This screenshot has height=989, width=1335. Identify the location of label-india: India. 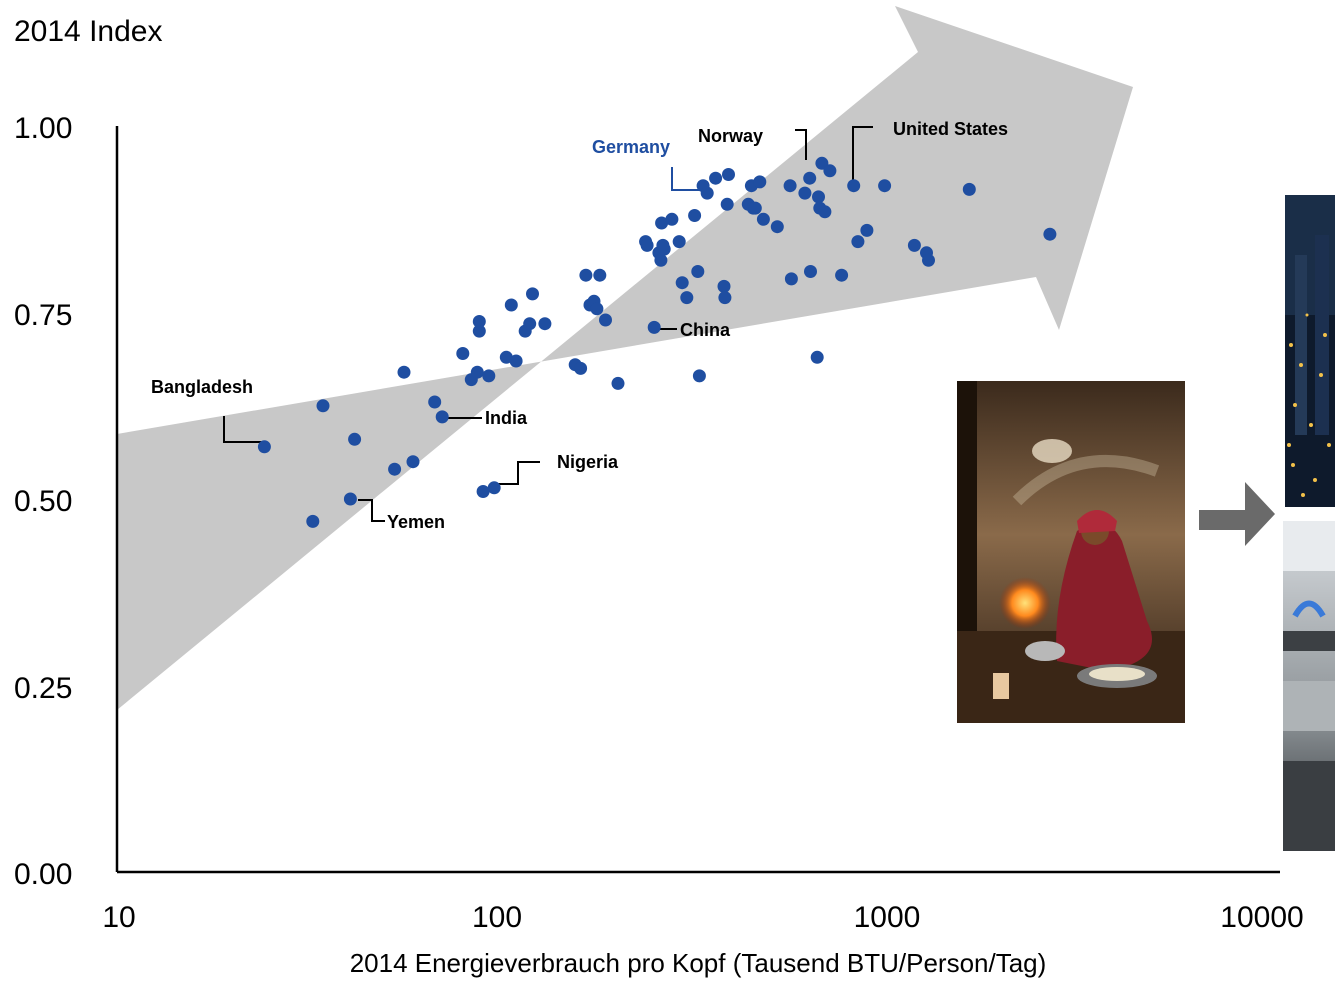
(506, 418).